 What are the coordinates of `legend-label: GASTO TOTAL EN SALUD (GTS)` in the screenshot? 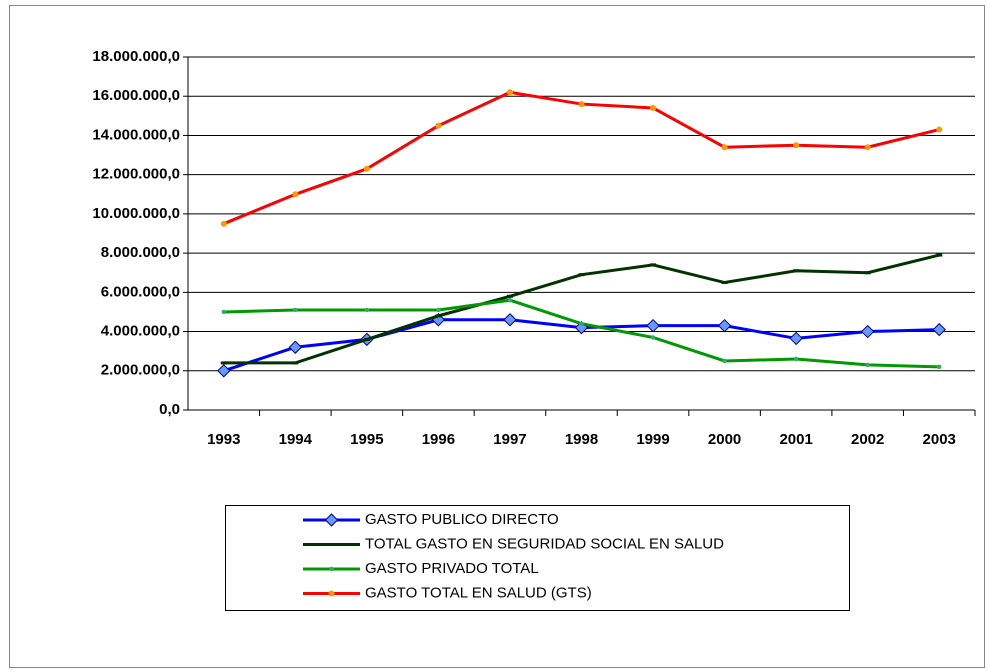 It's located at (478, 592).